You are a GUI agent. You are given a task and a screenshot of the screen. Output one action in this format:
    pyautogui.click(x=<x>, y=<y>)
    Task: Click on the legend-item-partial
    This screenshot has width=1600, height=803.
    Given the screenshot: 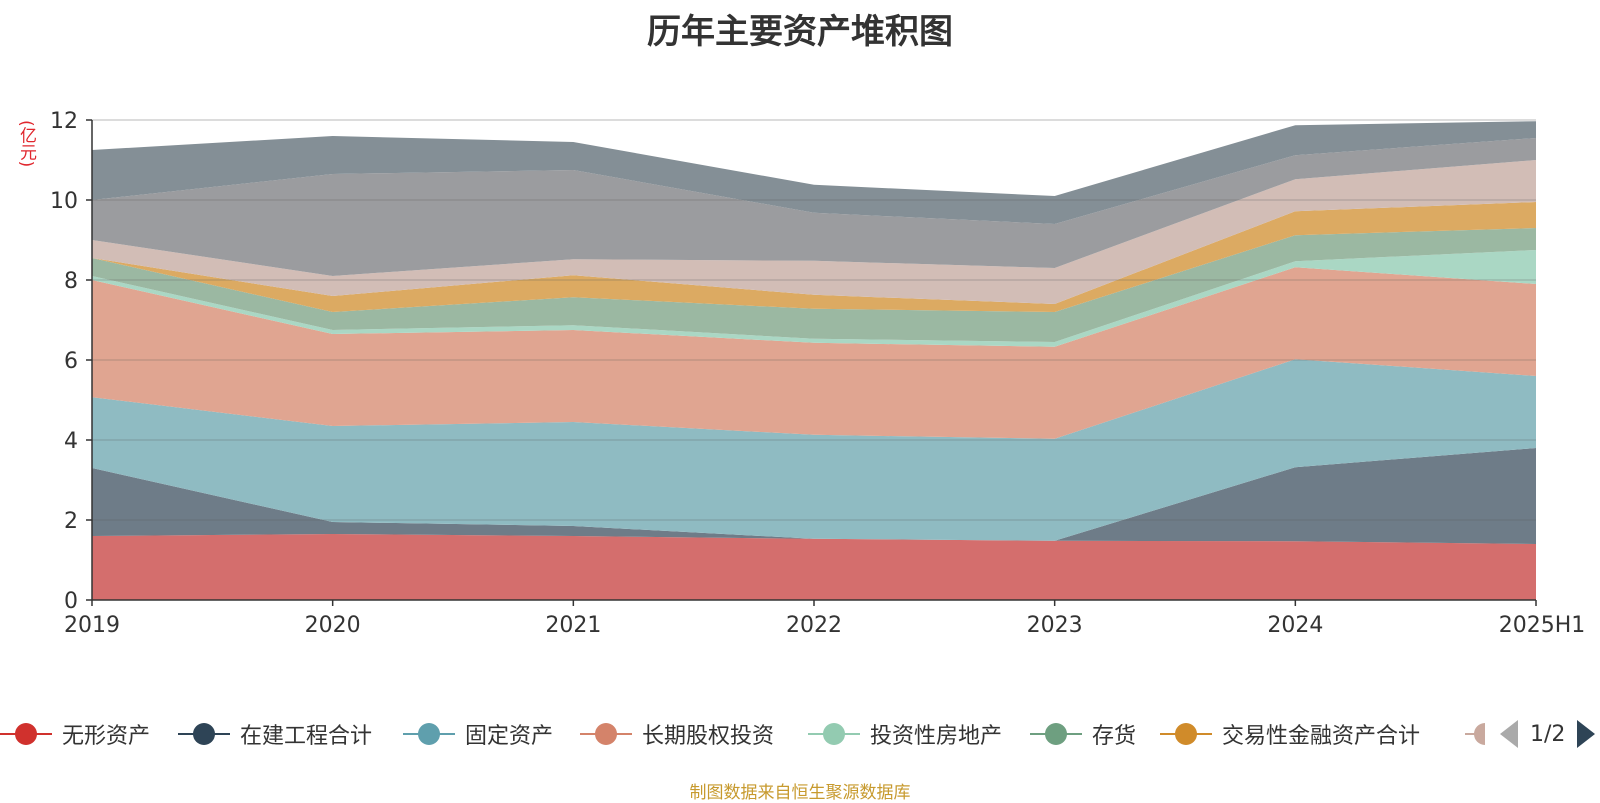 What is the action you would take?
    pyautogui.click(x=1480, y=734)
    